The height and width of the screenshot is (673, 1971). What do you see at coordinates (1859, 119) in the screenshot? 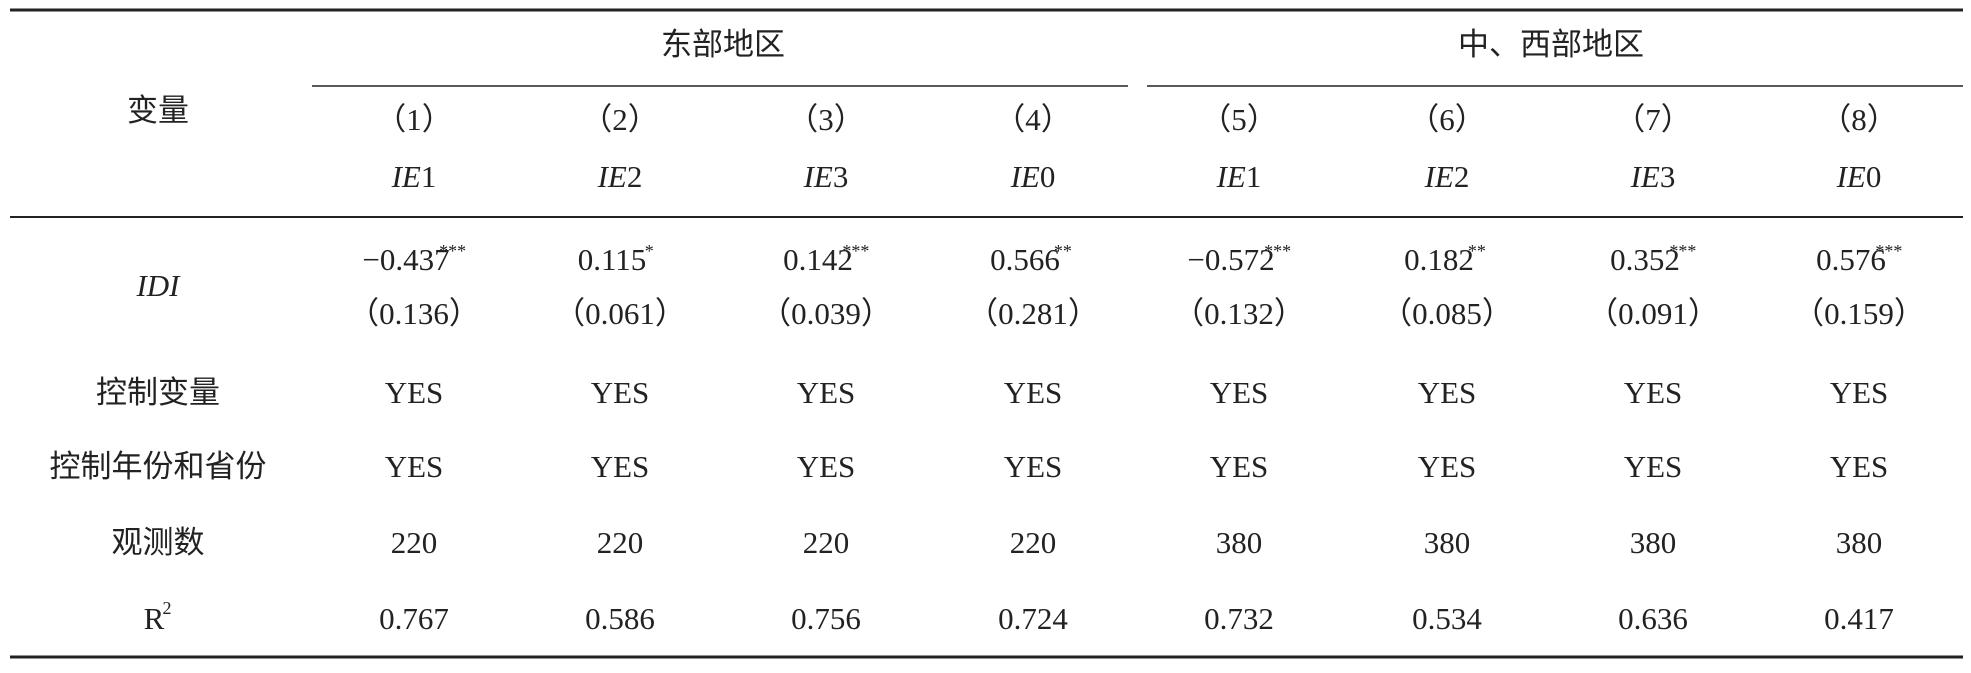
I see `column-number: （8）` at bounding box center [1859, 119].